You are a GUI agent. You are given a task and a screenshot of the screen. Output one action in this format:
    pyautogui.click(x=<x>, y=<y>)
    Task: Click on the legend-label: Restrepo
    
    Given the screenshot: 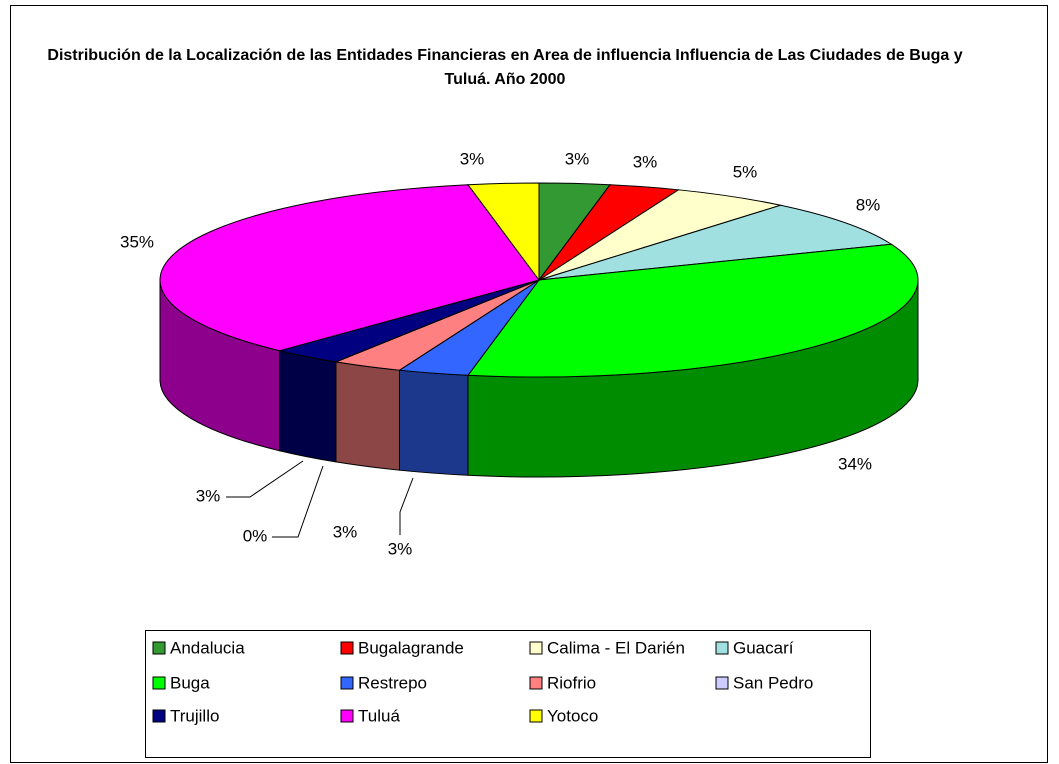 What is the action you would take?
    pyautogui.click(x=392, y=682)
    